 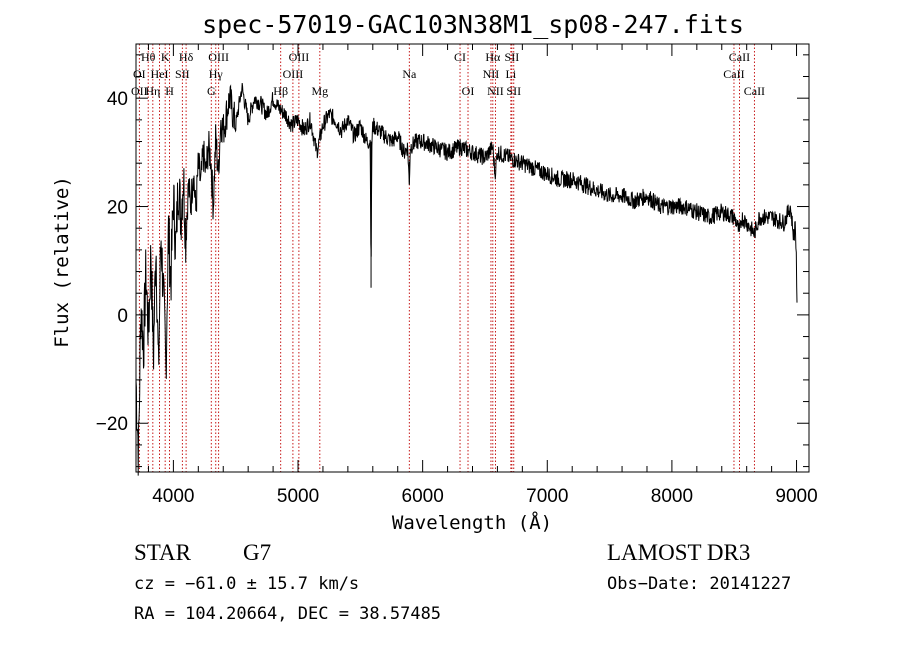 What do you see at coordinates (473, 24) in the screenshot?
I see `chart-title: spec-57019-GAC103N38M1_sp08-247.fits` at bounding box center [473, 24].